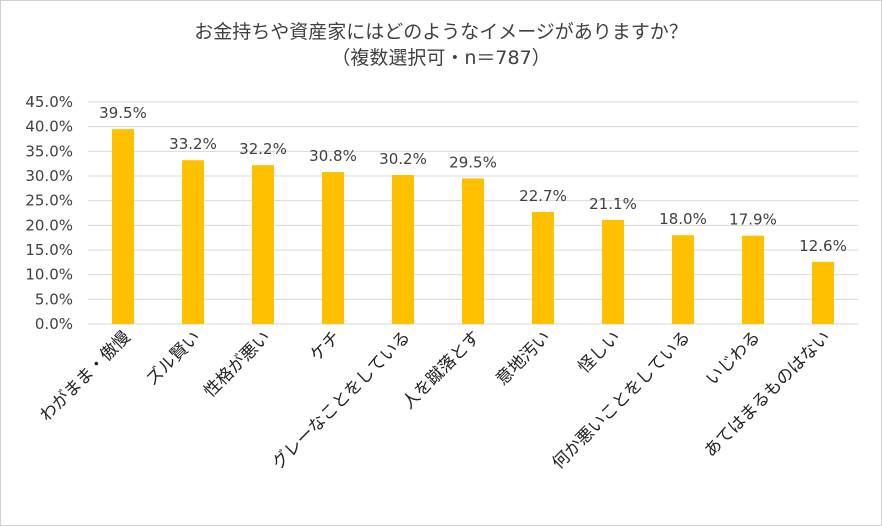 The height and width of the screenshot is (526, 882). I want to click on data-label: 18.0%, so click(683, 219).